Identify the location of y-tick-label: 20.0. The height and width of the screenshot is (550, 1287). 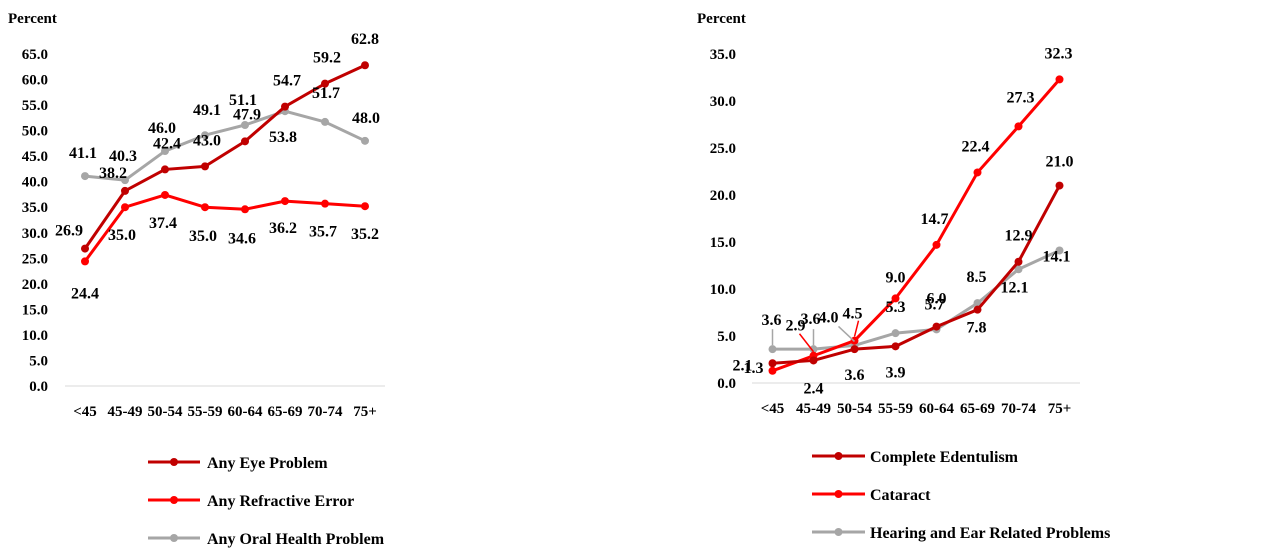
(35, 285).